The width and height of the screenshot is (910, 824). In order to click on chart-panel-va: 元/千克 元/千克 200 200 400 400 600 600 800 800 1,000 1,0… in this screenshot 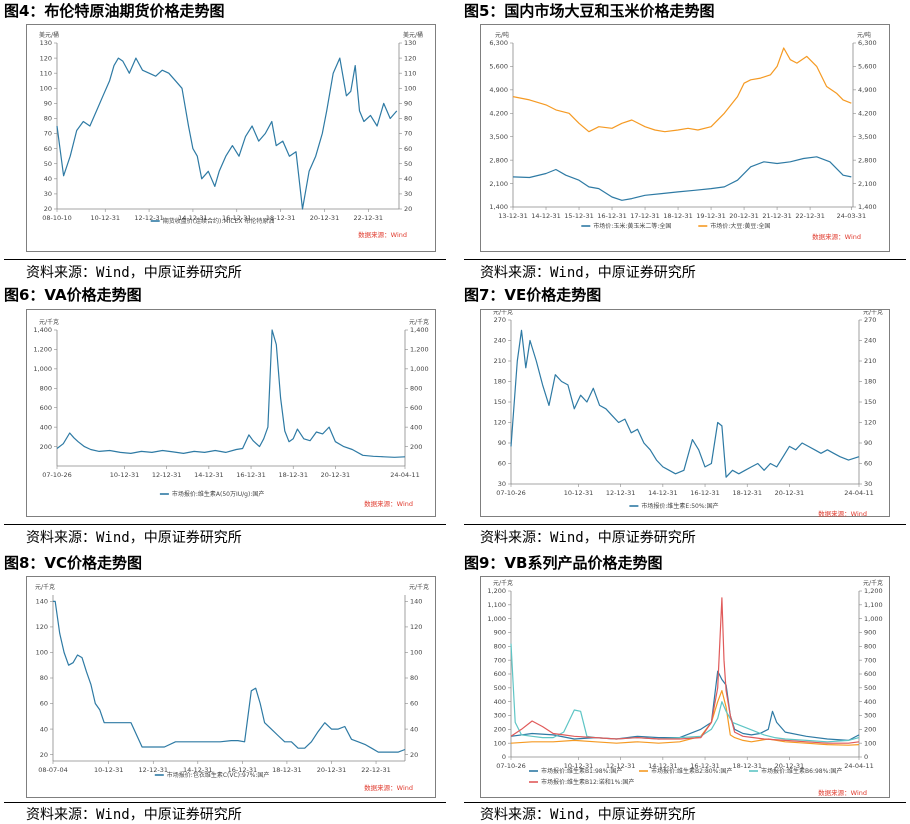, I will do `click(231, 413)`.